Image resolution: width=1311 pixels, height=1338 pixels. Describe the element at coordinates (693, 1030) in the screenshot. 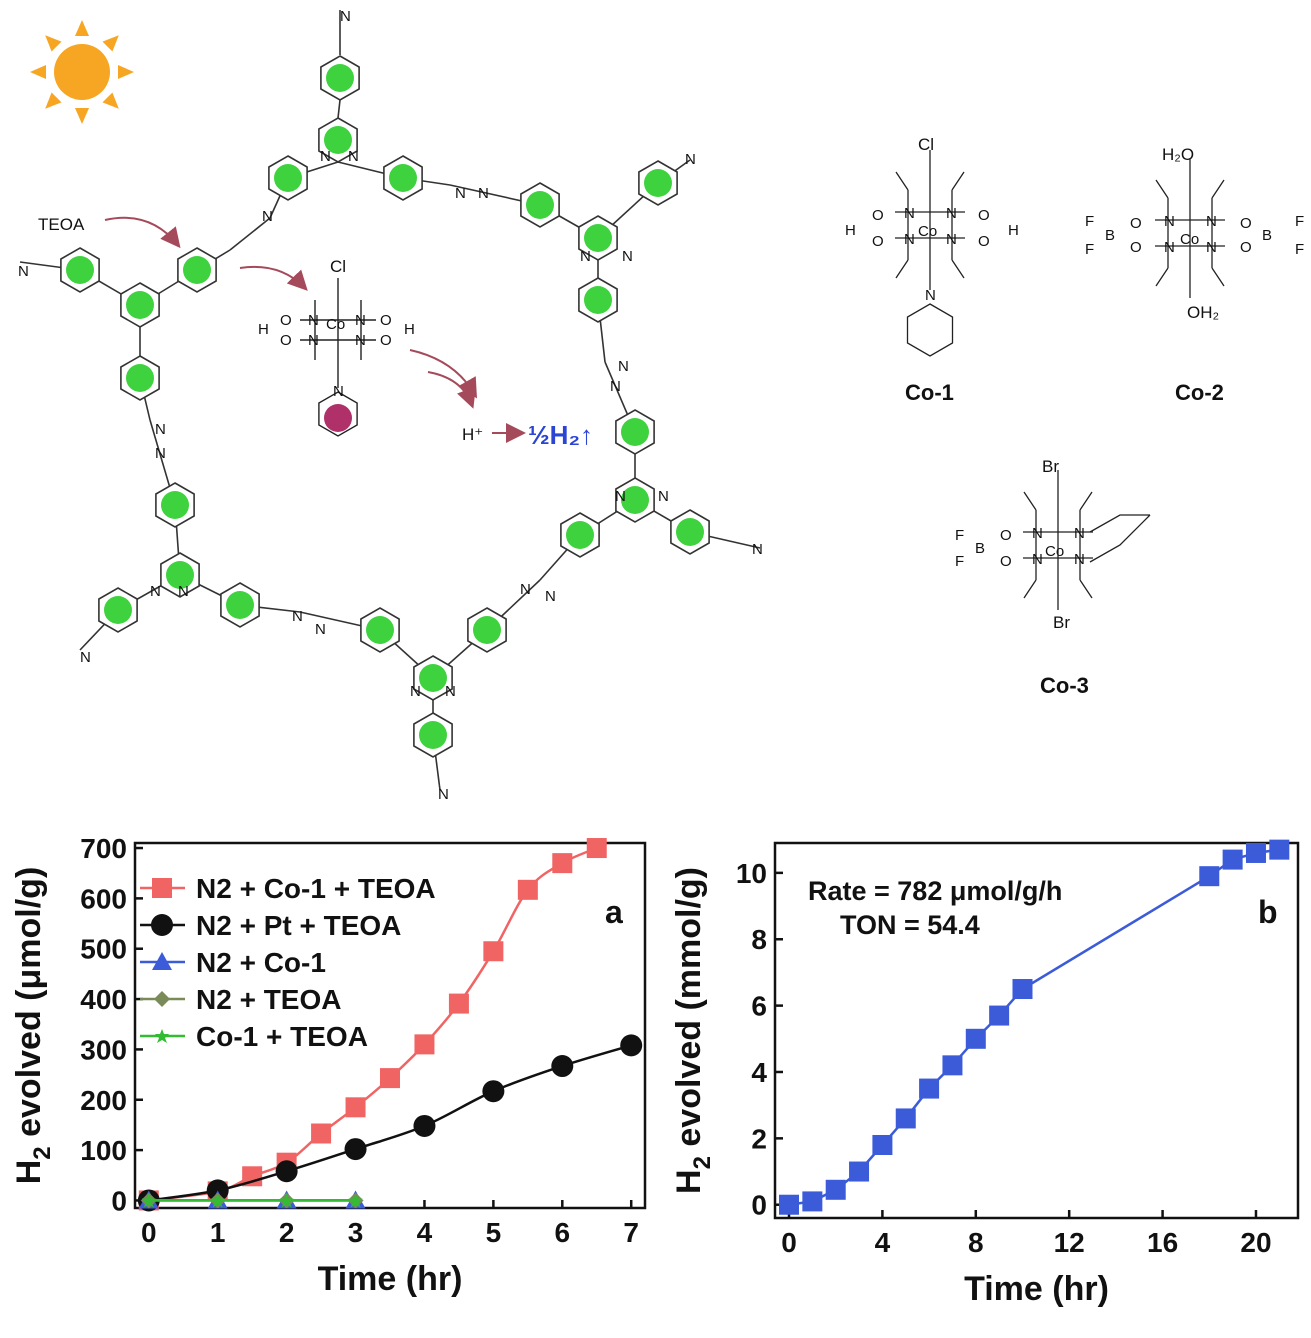

I see `y-axis-title: H2 evolved (mmol/g)` at that location.